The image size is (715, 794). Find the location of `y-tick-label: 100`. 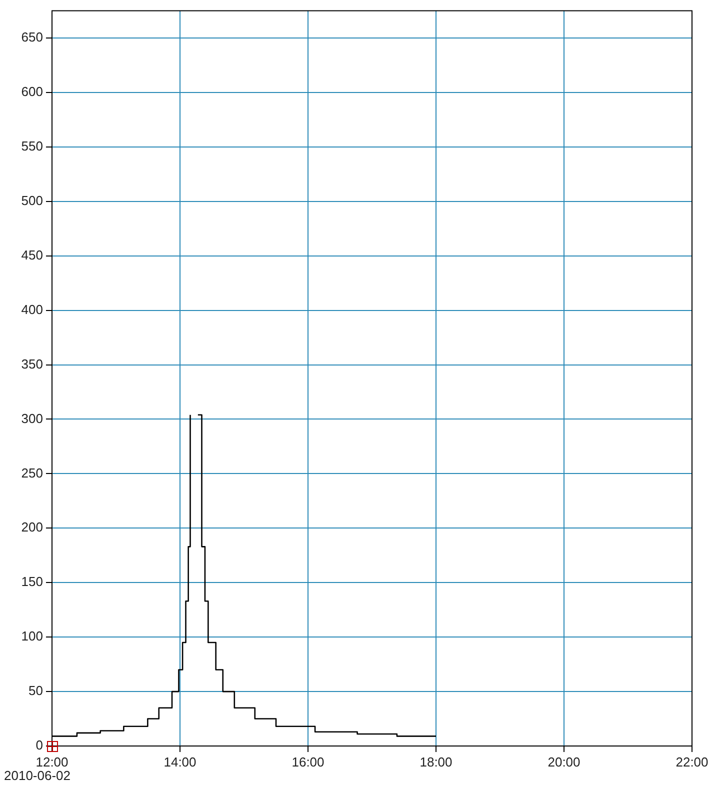

y-tick-label: 100 is located at coordinates (32, 636).